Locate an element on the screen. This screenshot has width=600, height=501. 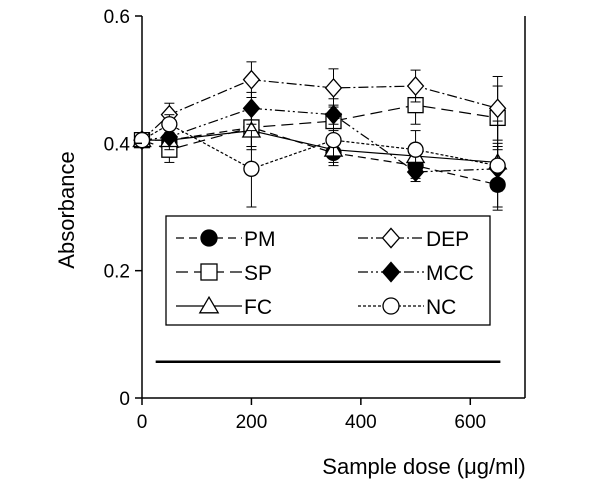
series-mcc is located at coordinates (320, 141).